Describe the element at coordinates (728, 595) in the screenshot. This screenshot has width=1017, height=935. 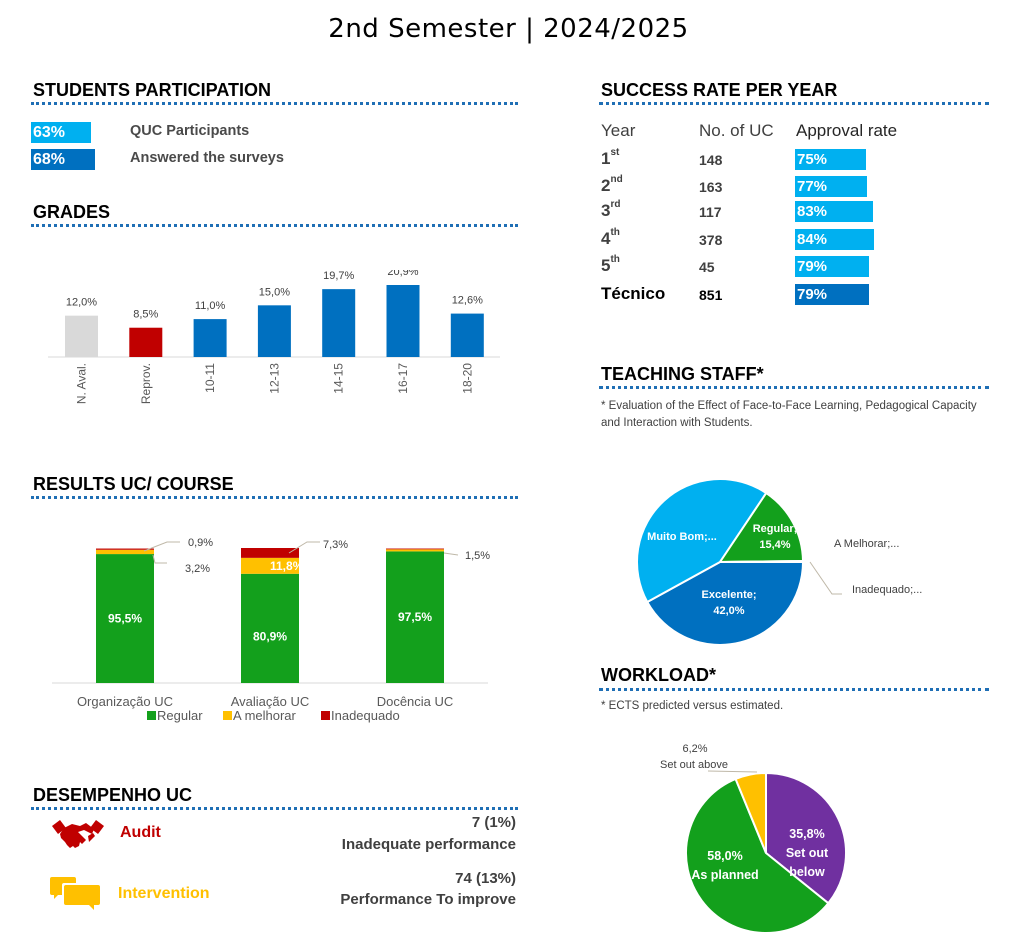
I see `pie-label: Excelente;` at that location.